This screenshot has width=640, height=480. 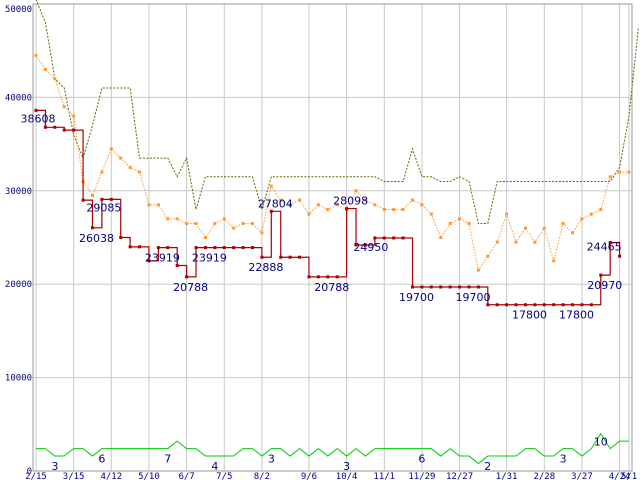 I want to click on y-tick-label: 10000, so click(x=18, y=379).